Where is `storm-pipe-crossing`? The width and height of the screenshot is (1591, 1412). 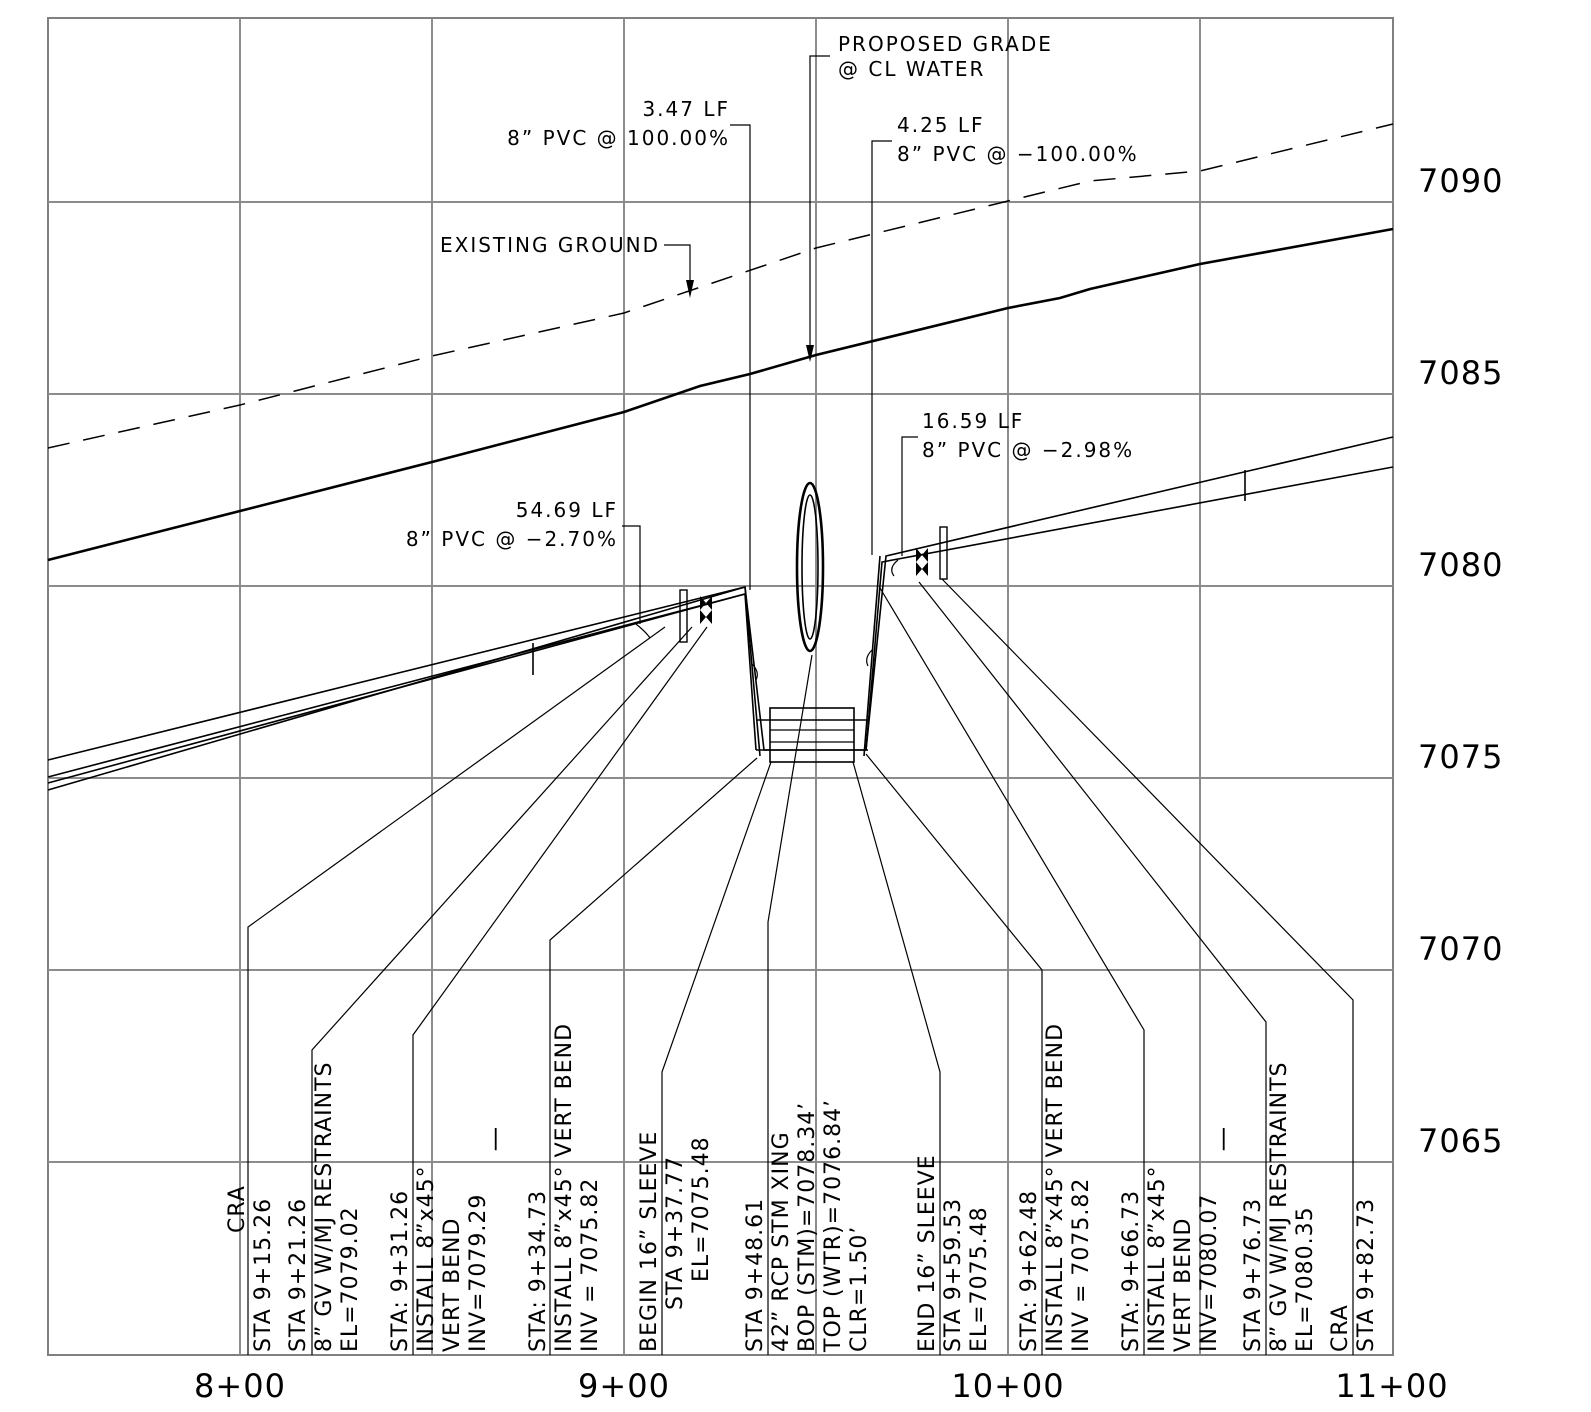
storm-pipe-crossing is located at coordinates (810, 567).